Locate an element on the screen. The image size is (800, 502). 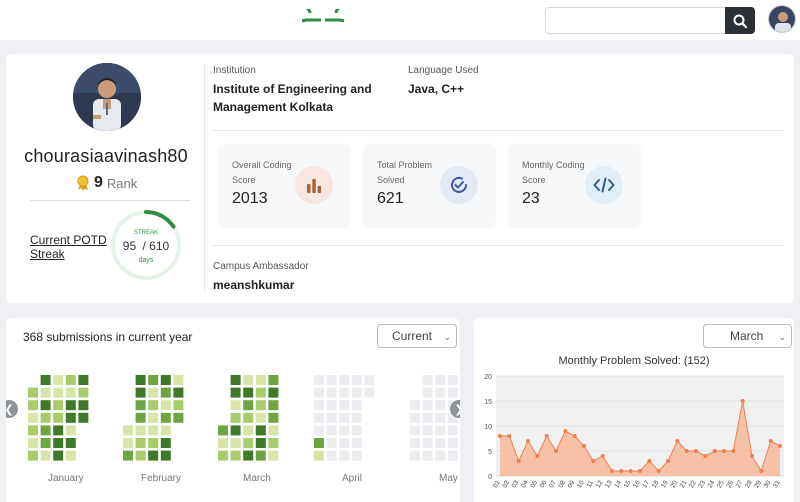
x-tick-label: 23 is located at coordinates (702, 484).